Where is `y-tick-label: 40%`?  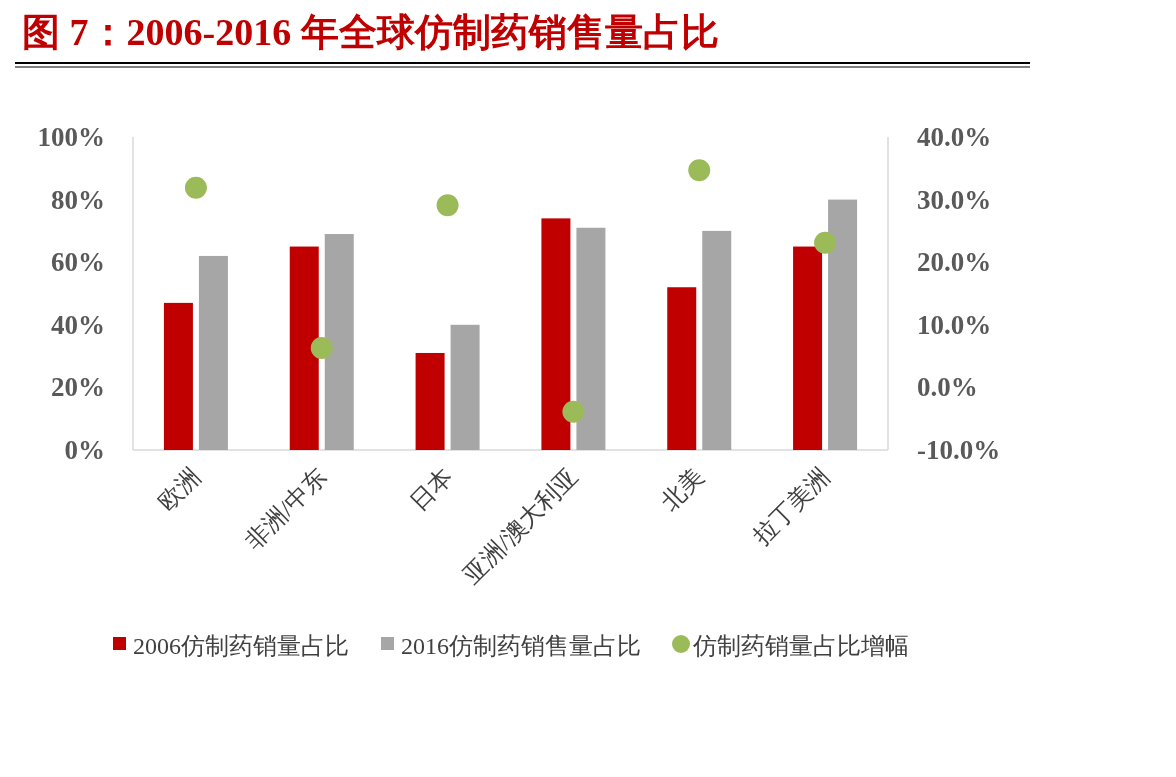
y-tick-label: 40% is located at coordinates (78, 324).